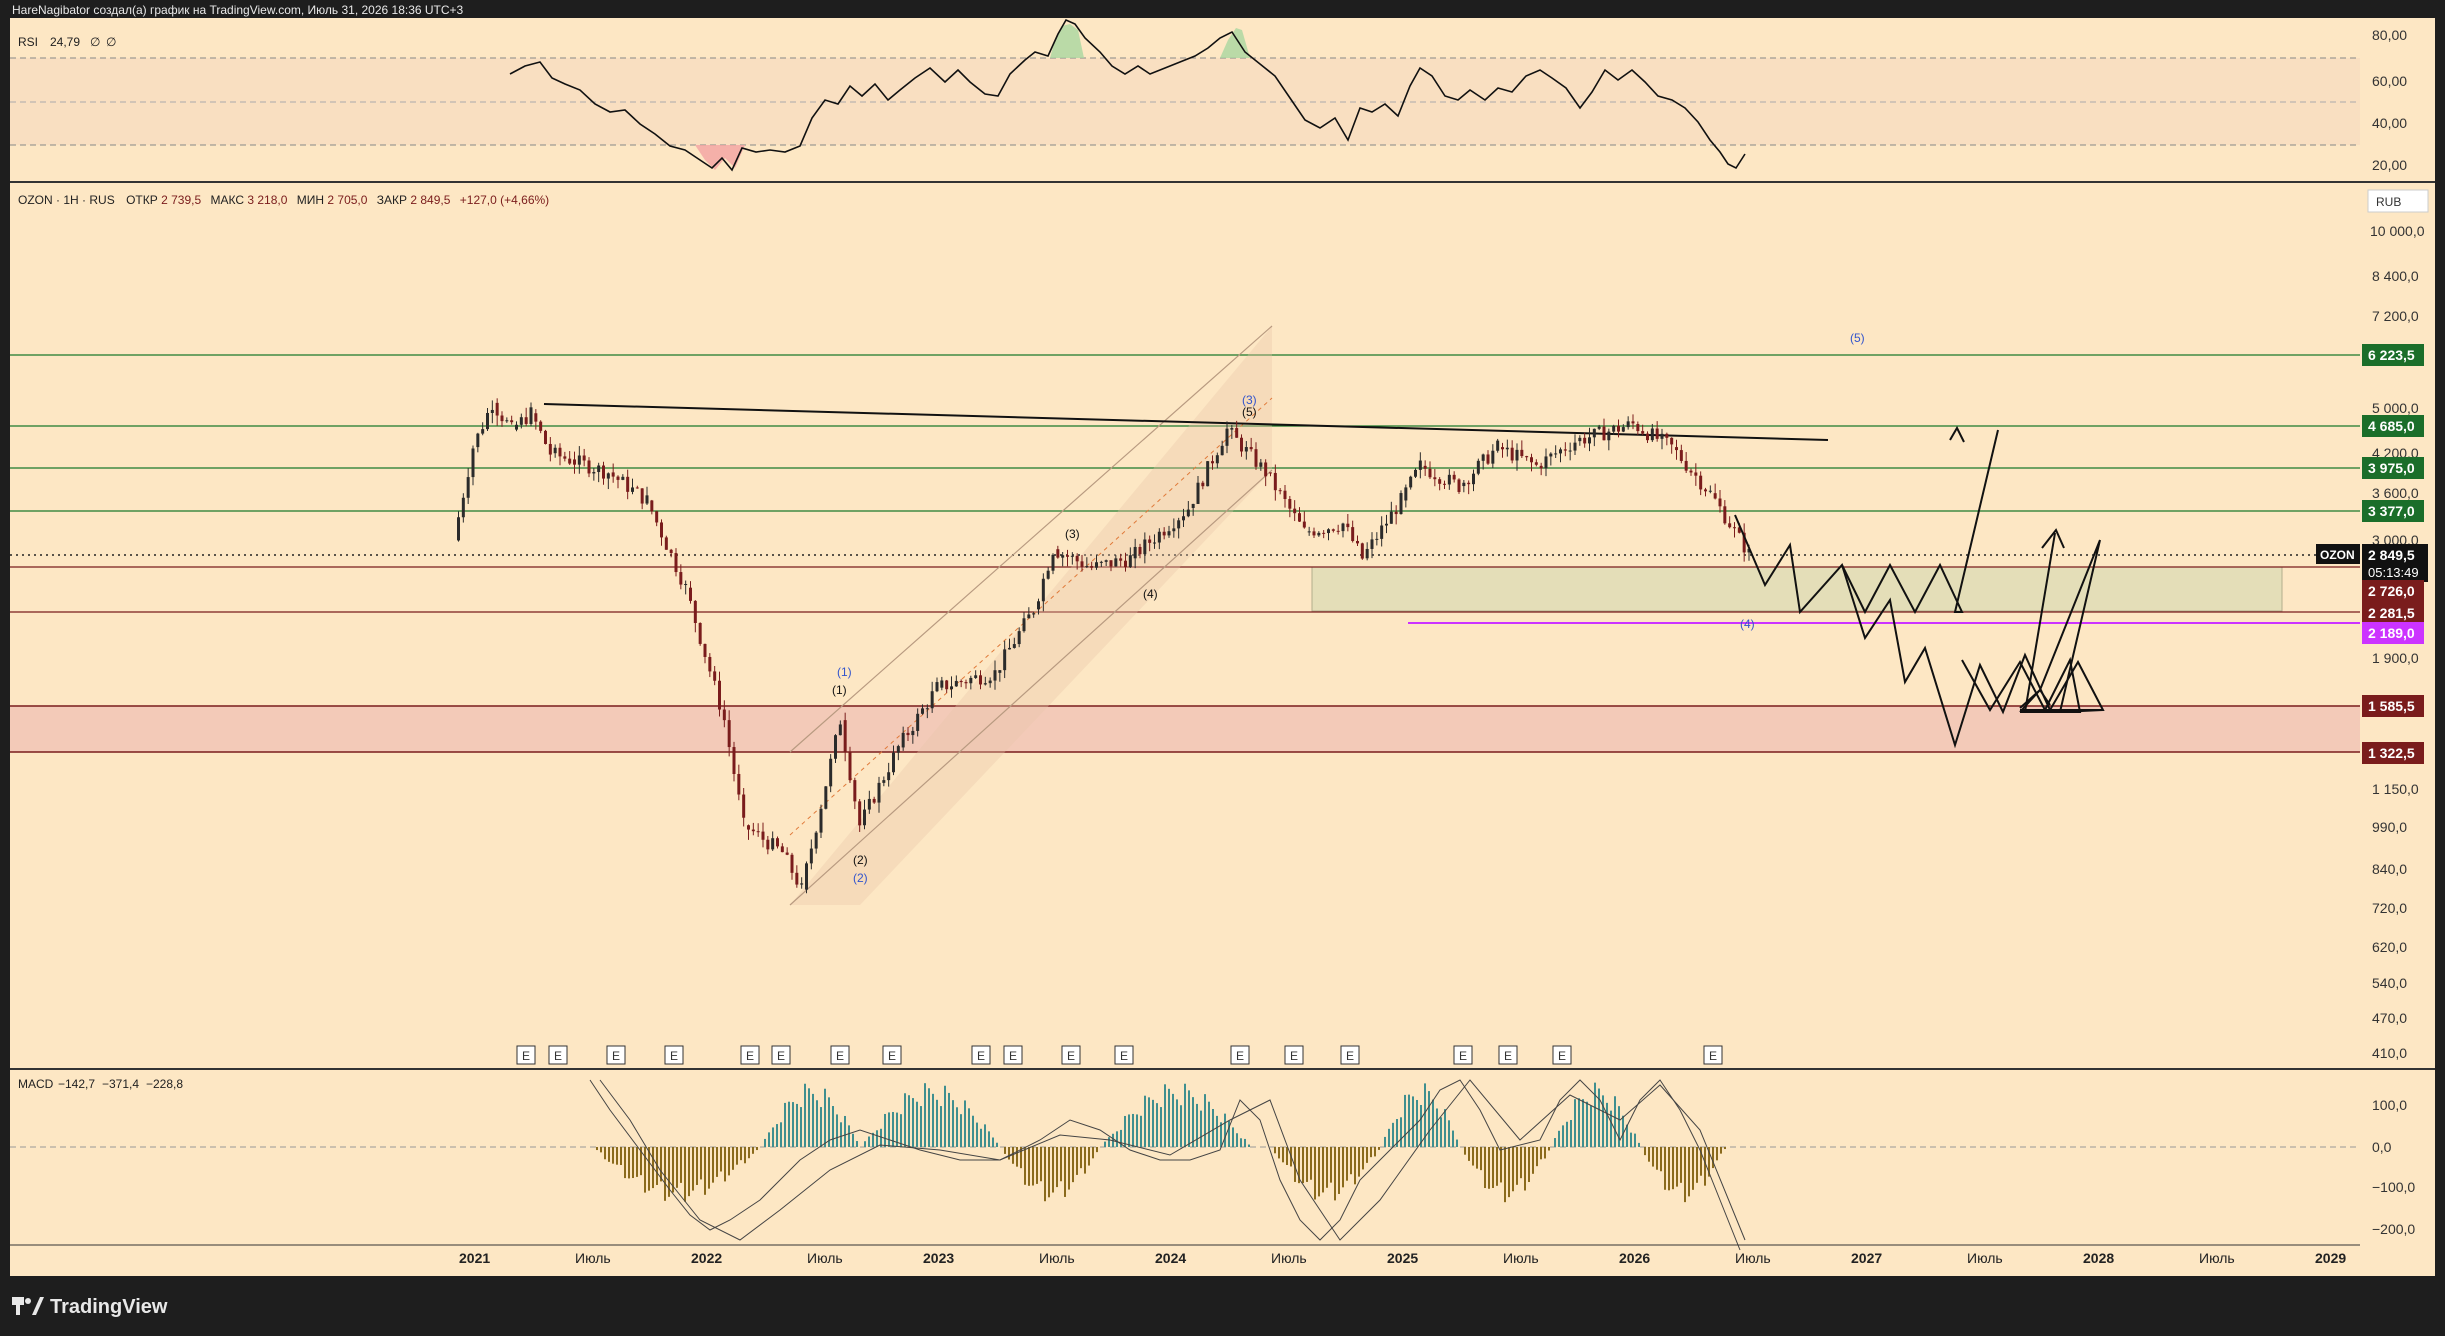 This screenshot has height=1336, width=2445. Describe the element at coordinates (1920, 522) in the screenshot. I see `projection-path-bull` at that location.